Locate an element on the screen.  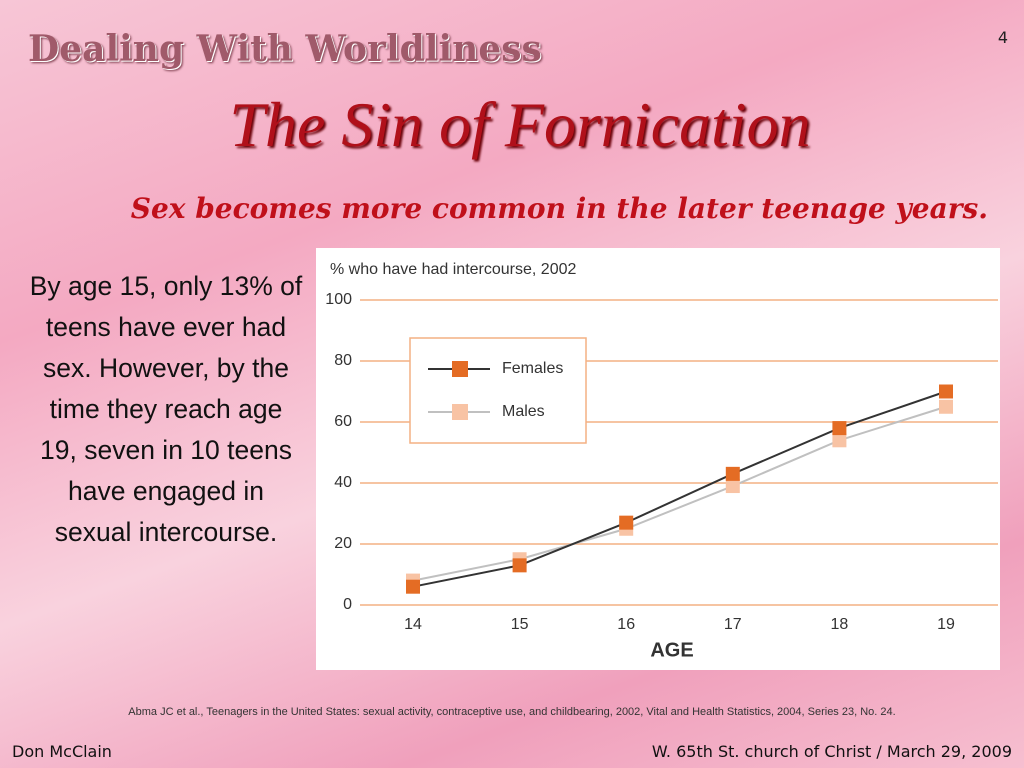
footer-left: Don McClain is located at coordinates (62, 751).